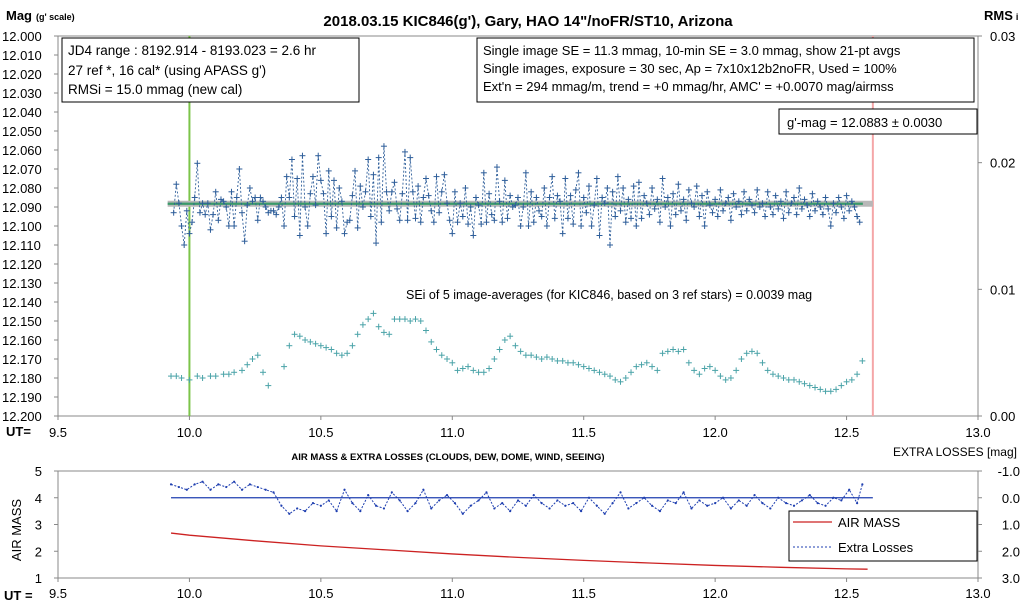  What do you see at coordinates (846, 593) in the screenshot?
I see `bottom-x-tick-label: 12.5` at bounding box center [846, 593].